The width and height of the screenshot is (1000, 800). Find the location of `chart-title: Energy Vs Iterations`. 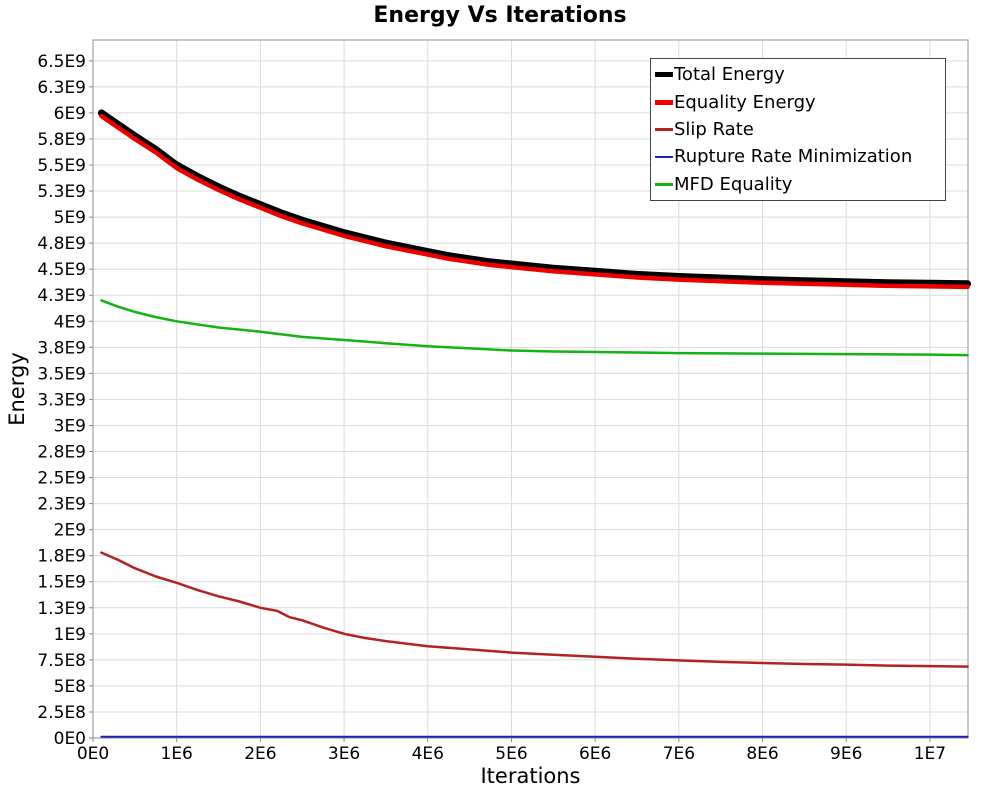

chart-title: Energy Vs Iterations is located at coordinates (500, 15).